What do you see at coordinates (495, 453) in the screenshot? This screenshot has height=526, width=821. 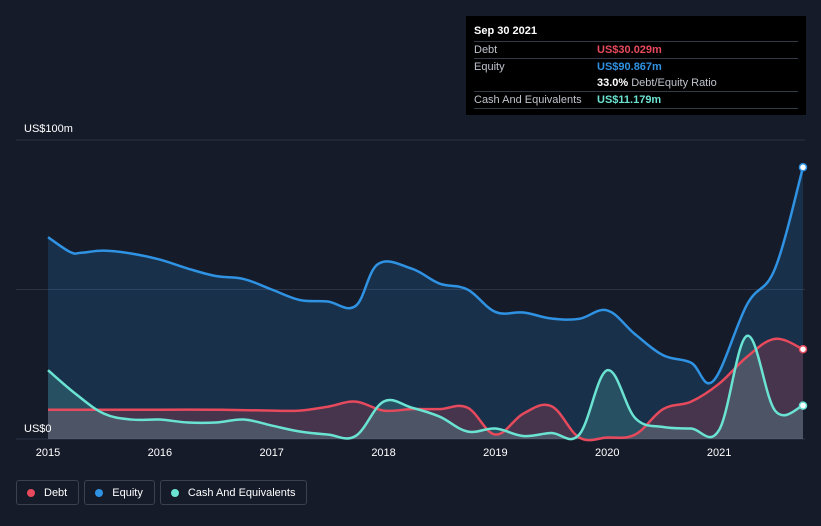 I see `x-tick-label-2019: 2019` at bounding box center [495, 453].